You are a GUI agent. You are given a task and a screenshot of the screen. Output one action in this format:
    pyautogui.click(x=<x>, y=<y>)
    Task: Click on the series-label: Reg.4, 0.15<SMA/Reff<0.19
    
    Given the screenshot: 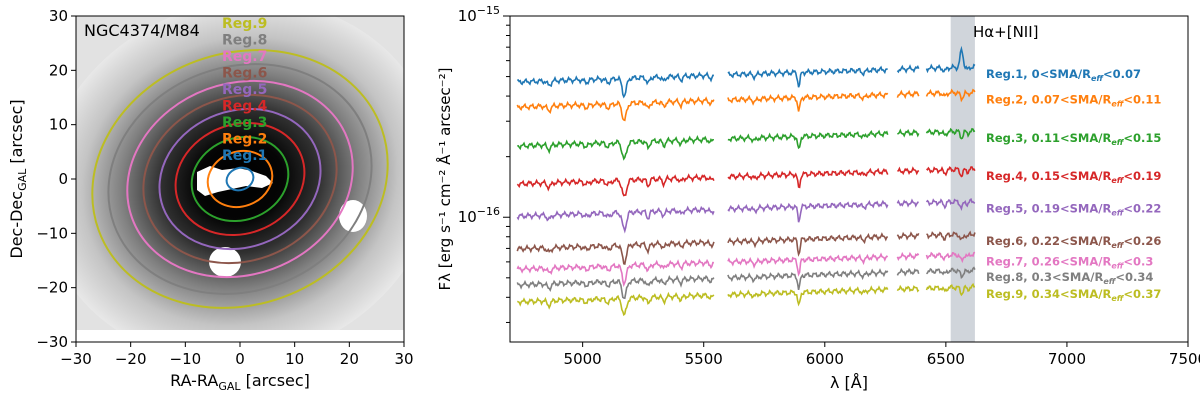 What is the action you would take?
    pyautogui.click(x=1073, y=177)
    